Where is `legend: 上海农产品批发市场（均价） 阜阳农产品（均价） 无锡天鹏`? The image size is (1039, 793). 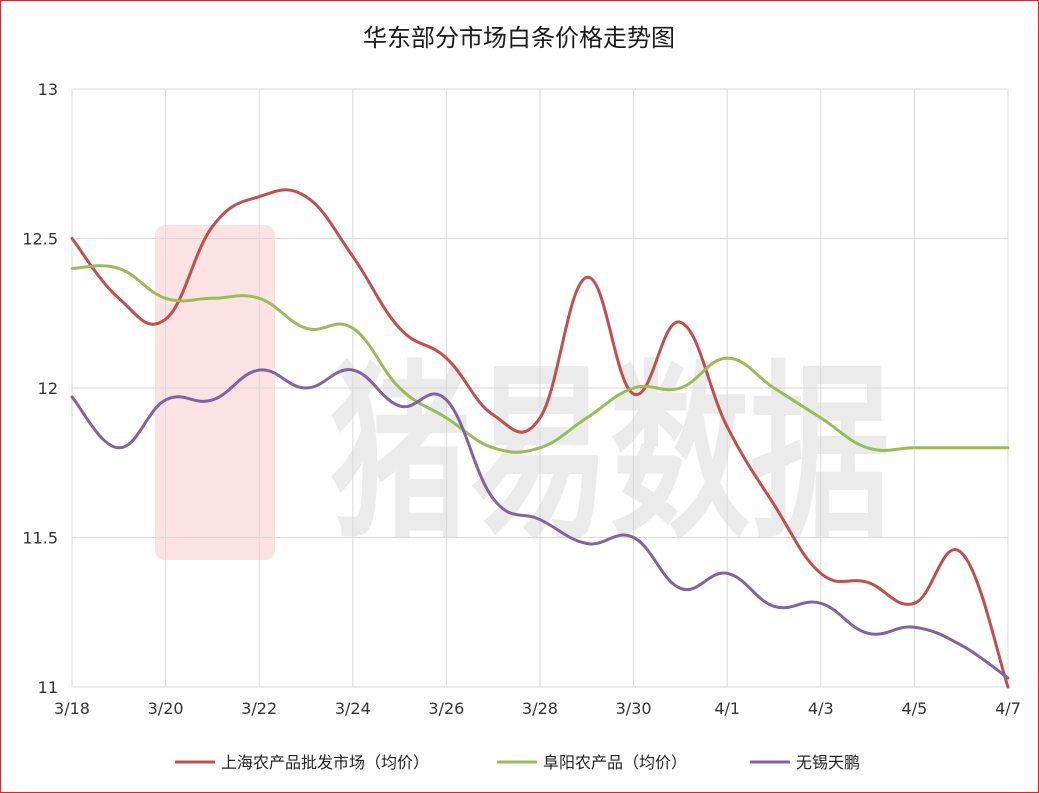 legend: 上海农产品批发市场（均价） 阜阳农产品（均价） 无锡天鹏 is located at coordinates (517, 762).